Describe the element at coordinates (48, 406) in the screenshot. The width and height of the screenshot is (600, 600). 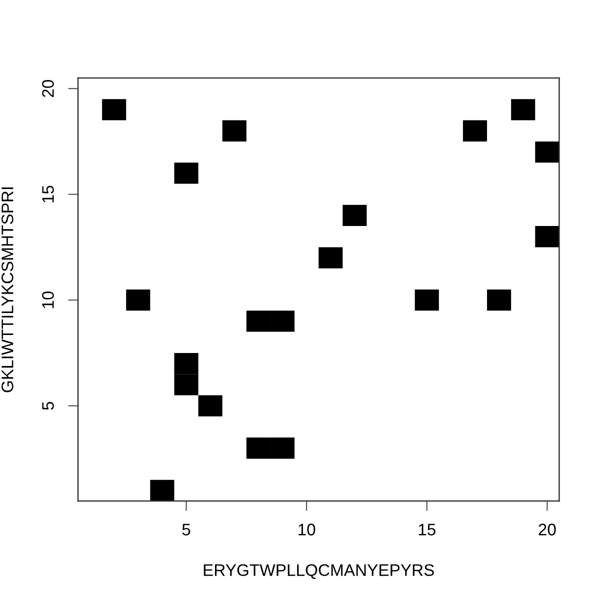
I see `y-tick-label: 5` at that location.